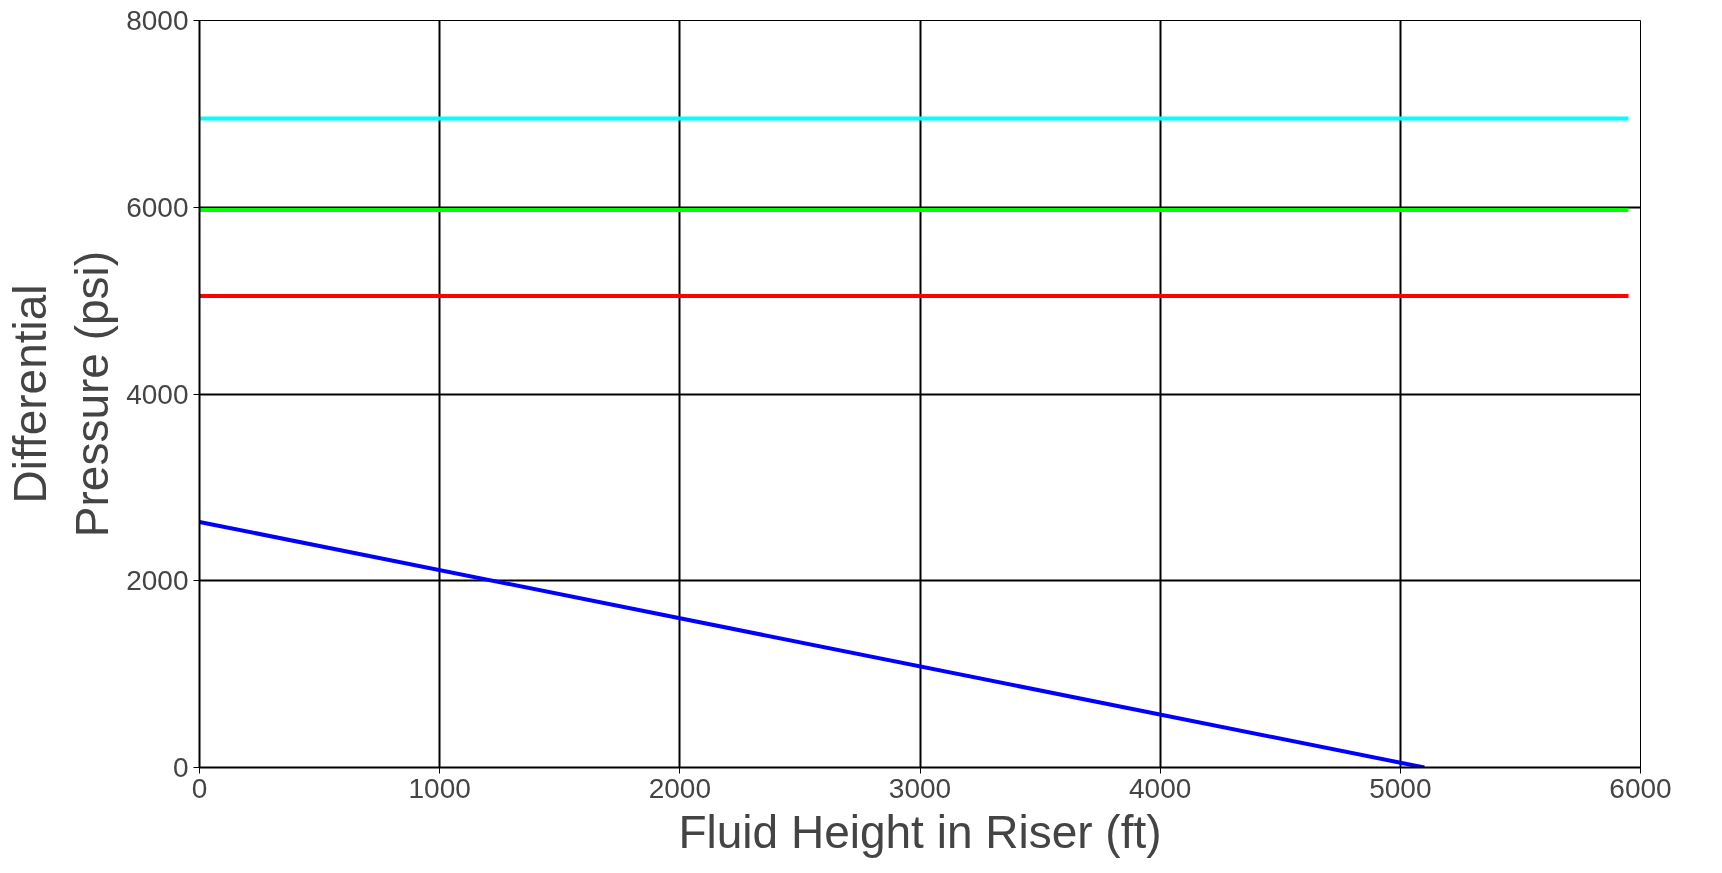 Image resolution: width=1722 pixels, height=873 pixels. I want to click on y-axis-title: Differential Pressure (psi), so click(61, 394).